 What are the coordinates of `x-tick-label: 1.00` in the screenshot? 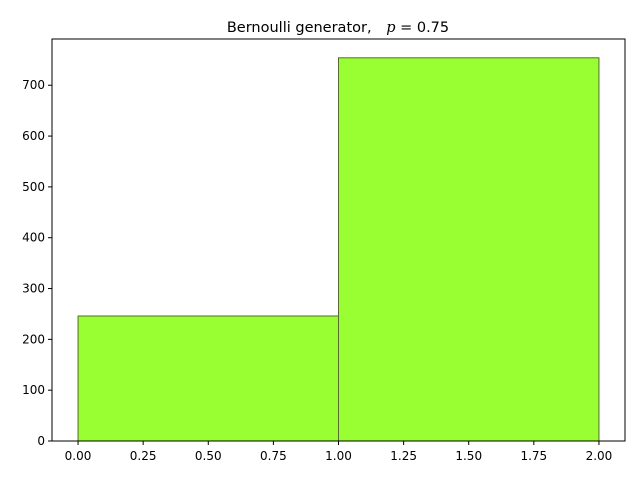 It's located at (338, 456).